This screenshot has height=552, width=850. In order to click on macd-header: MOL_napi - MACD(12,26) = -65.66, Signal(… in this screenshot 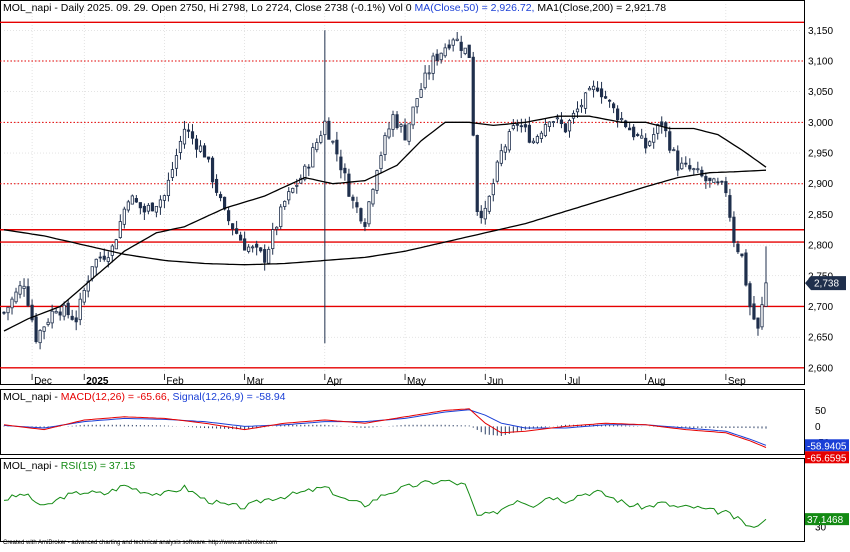, I will do `click(144, 397)`.